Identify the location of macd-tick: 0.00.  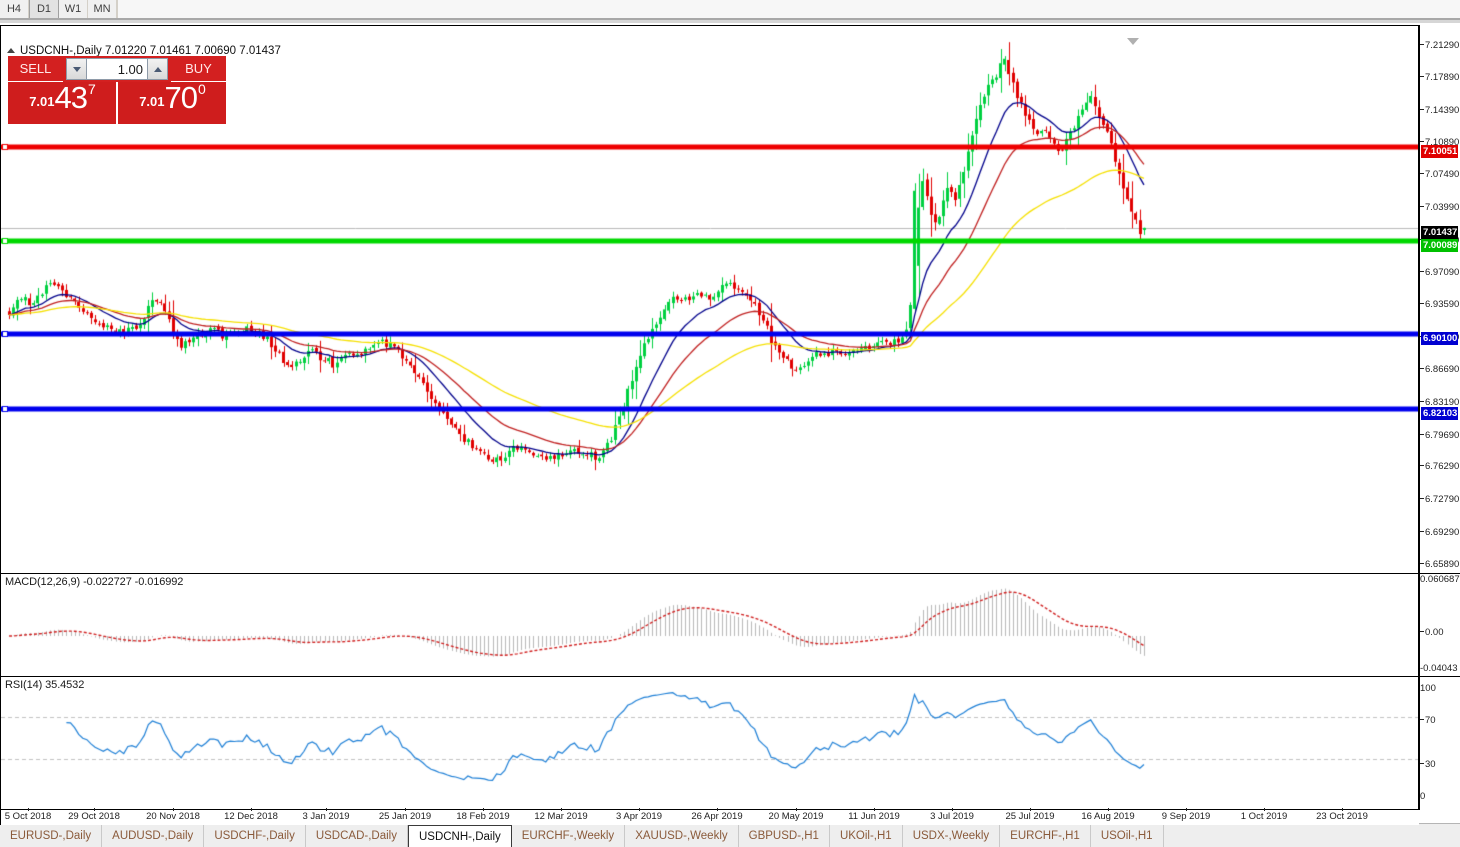
(1432, 632).